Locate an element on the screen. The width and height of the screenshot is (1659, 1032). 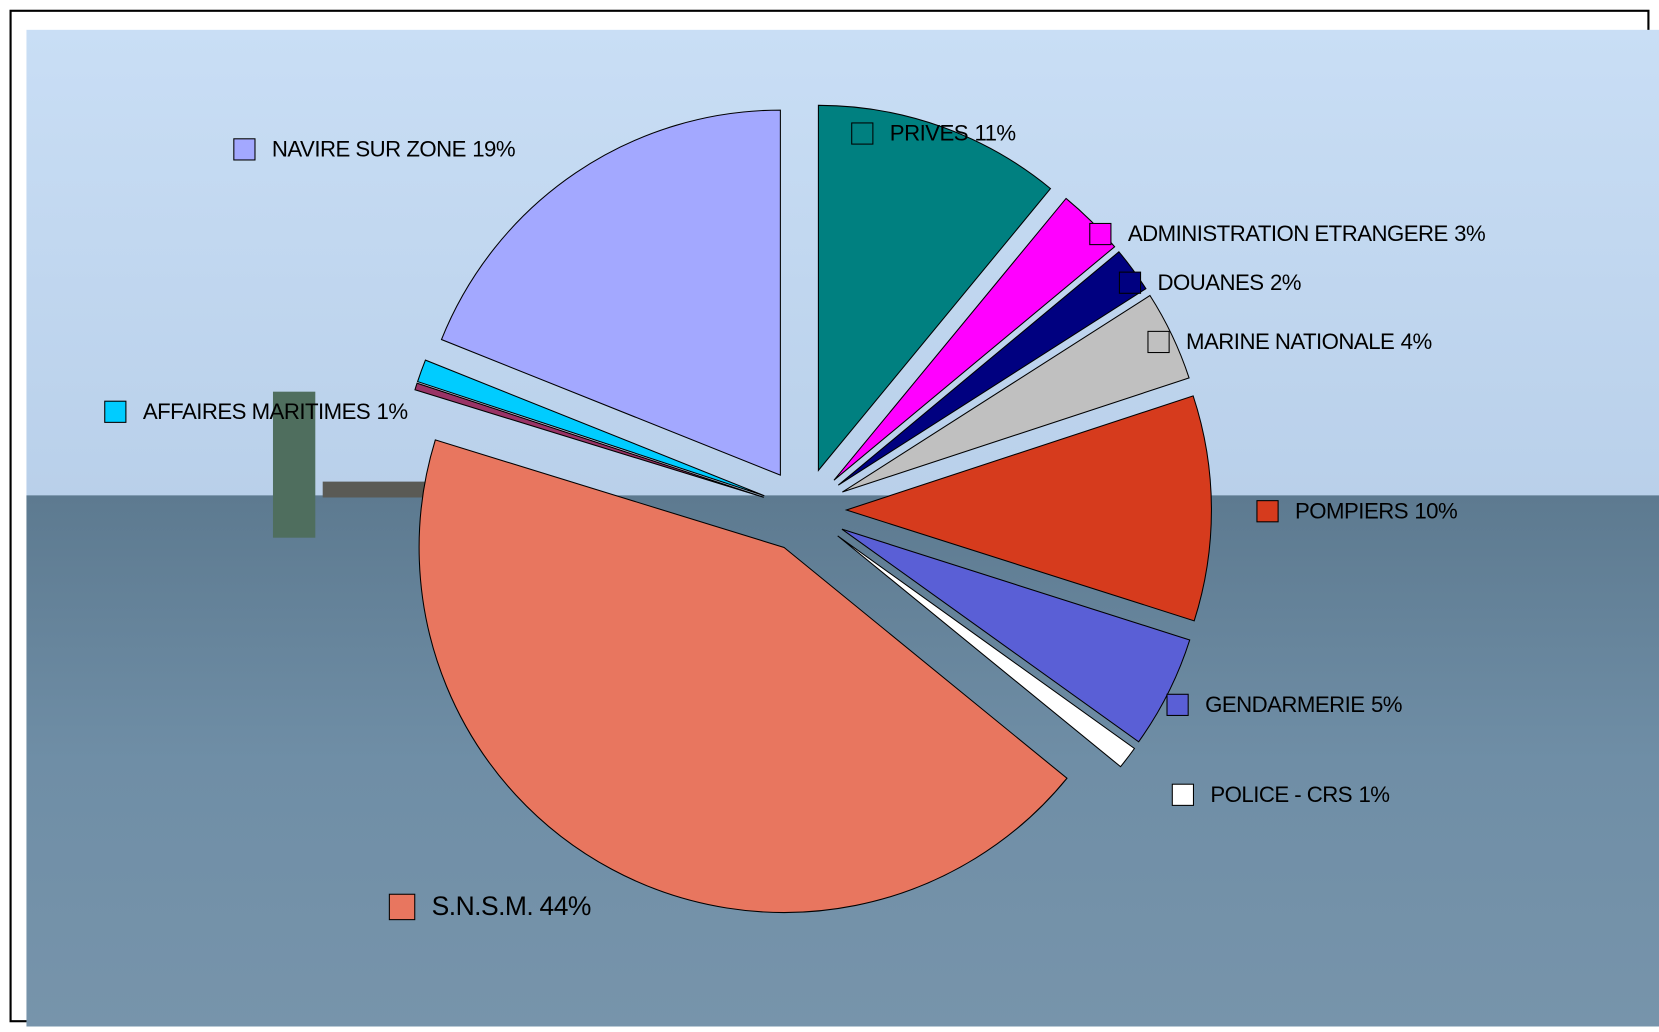
slice-label: NAVIRE SUR ZONE 19% is located at coordinates (393, 148).